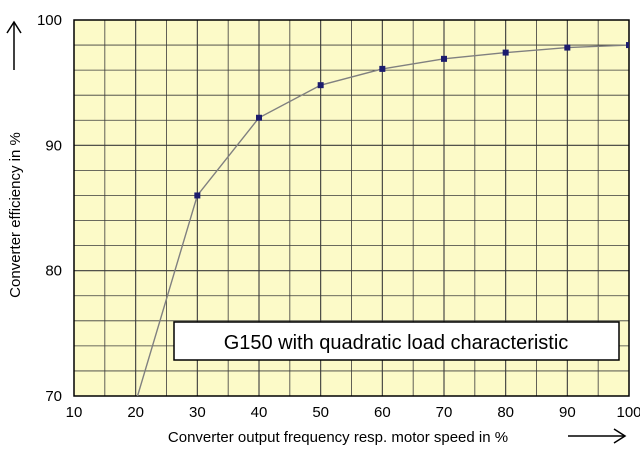 This screenshot has height=451, width=640. What do you see at coordinates (53, 271) in the screenshot?
I see `y-tick-label: 80` at bounding box center [53, 271].